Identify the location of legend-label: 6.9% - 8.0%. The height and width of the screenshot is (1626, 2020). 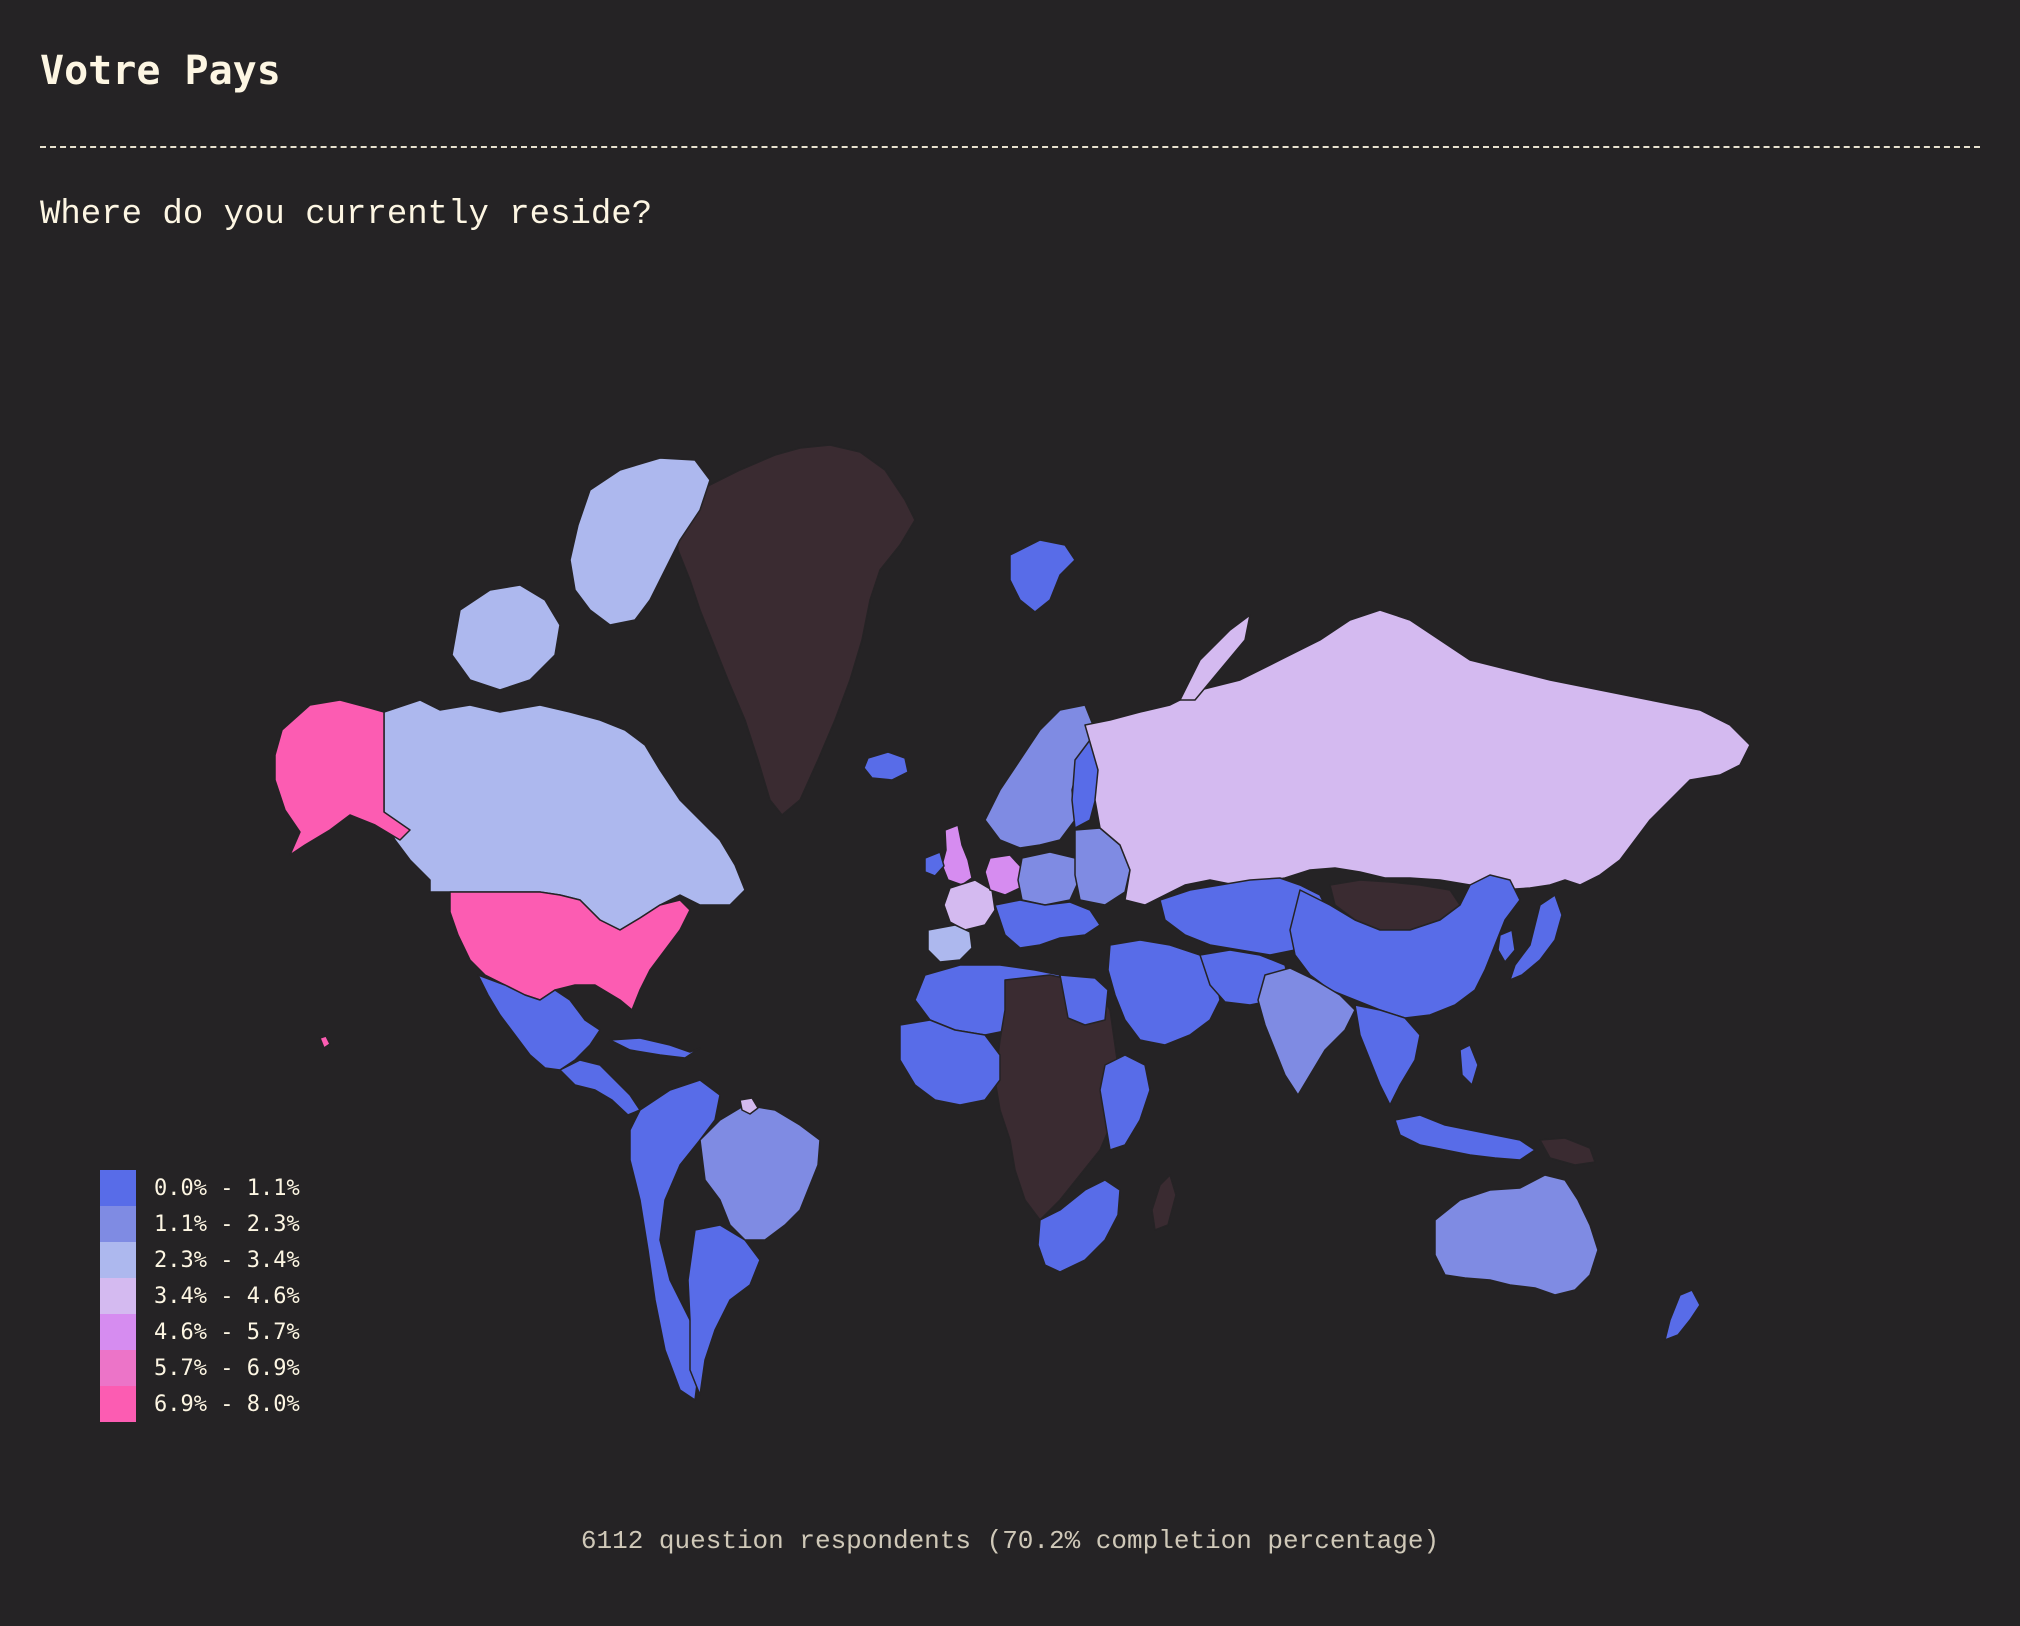
(227, 1404).